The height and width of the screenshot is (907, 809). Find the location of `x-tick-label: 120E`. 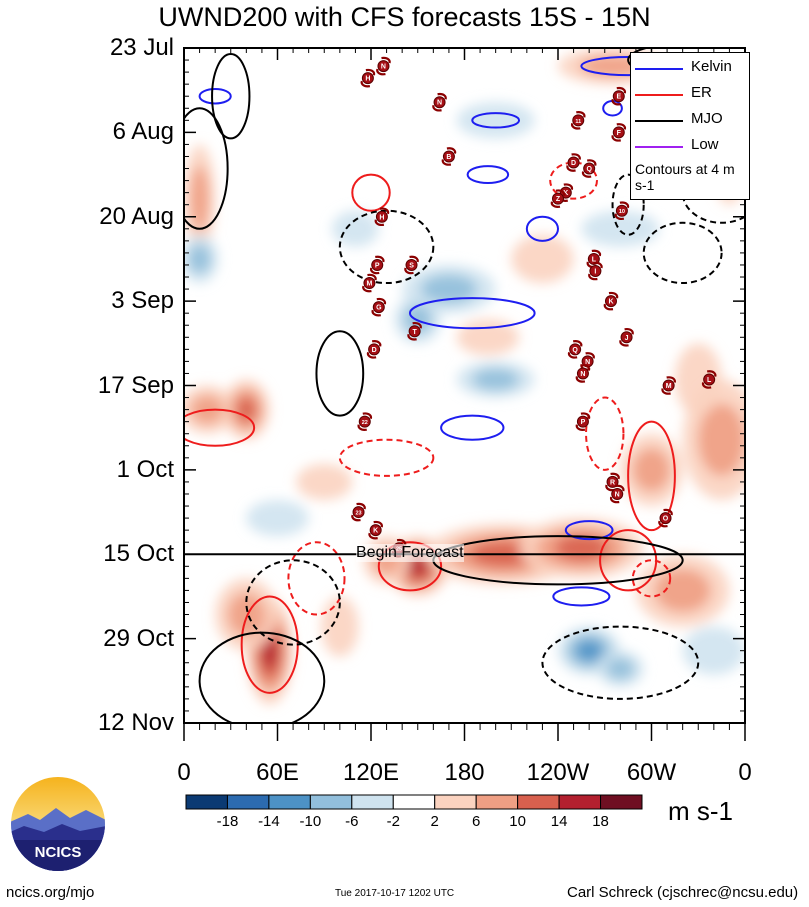

x-tick-label: 120E is located at coordinates (371, 772).